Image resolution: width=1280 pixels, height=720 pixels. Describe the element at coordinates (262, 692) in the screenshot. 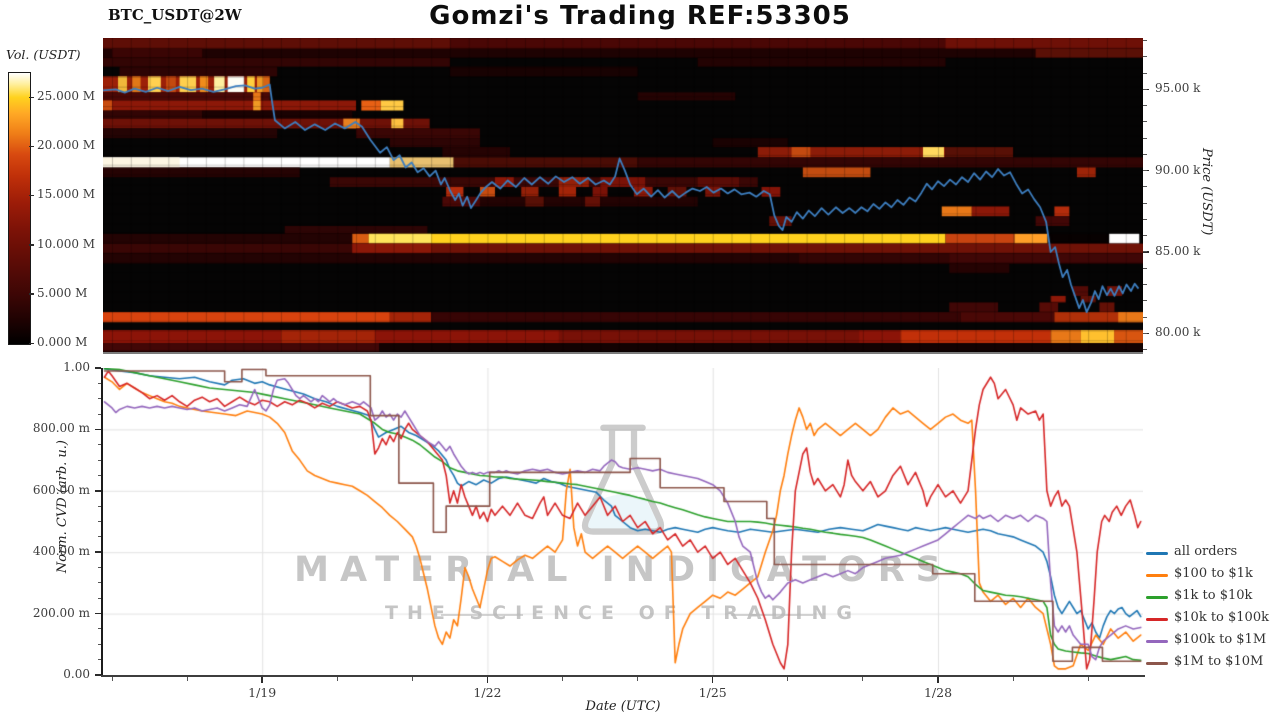

I see `x-tick-label: 1/19` at that location.